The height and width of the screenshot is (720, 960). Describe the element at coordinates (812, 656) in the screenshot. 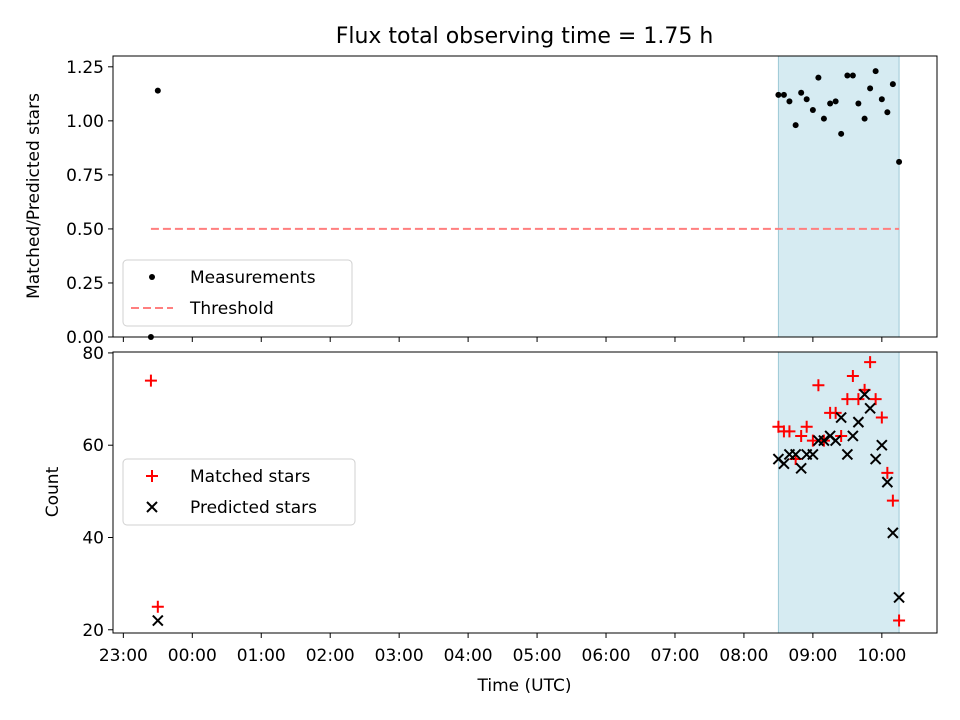

I see `x-tick-label: 09:00` at that location.